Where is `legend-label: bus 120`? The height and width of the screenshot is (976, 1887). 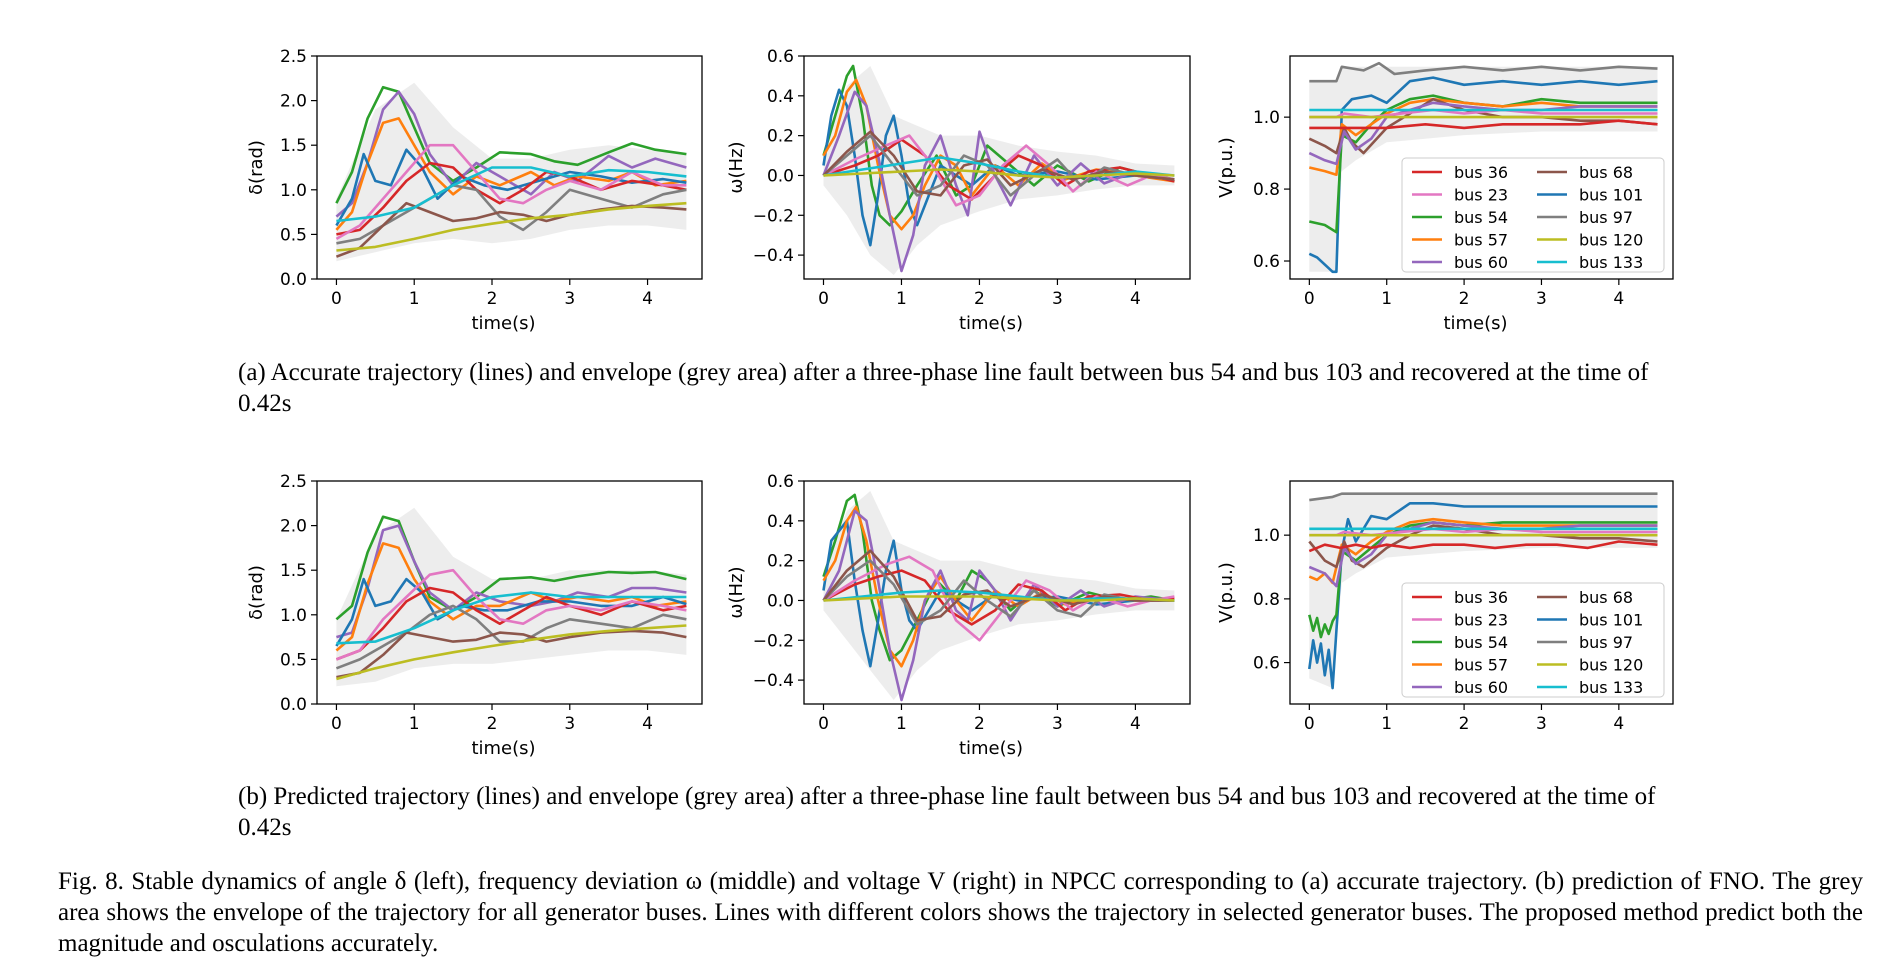
legend-label: bus 120 is located at coordinates (1611, 665).